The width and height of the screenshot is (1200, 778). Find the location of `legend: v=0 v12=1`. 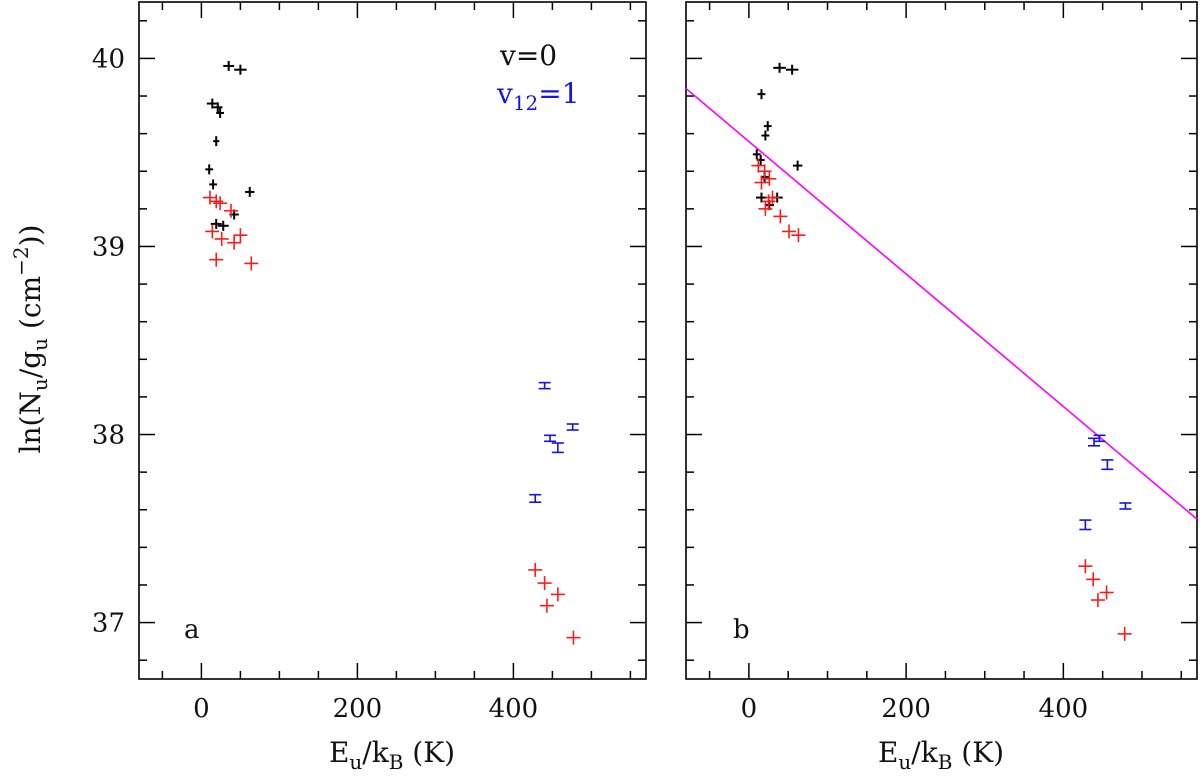

legend: v=0 v12=1 is located at coordinates (538, 77).